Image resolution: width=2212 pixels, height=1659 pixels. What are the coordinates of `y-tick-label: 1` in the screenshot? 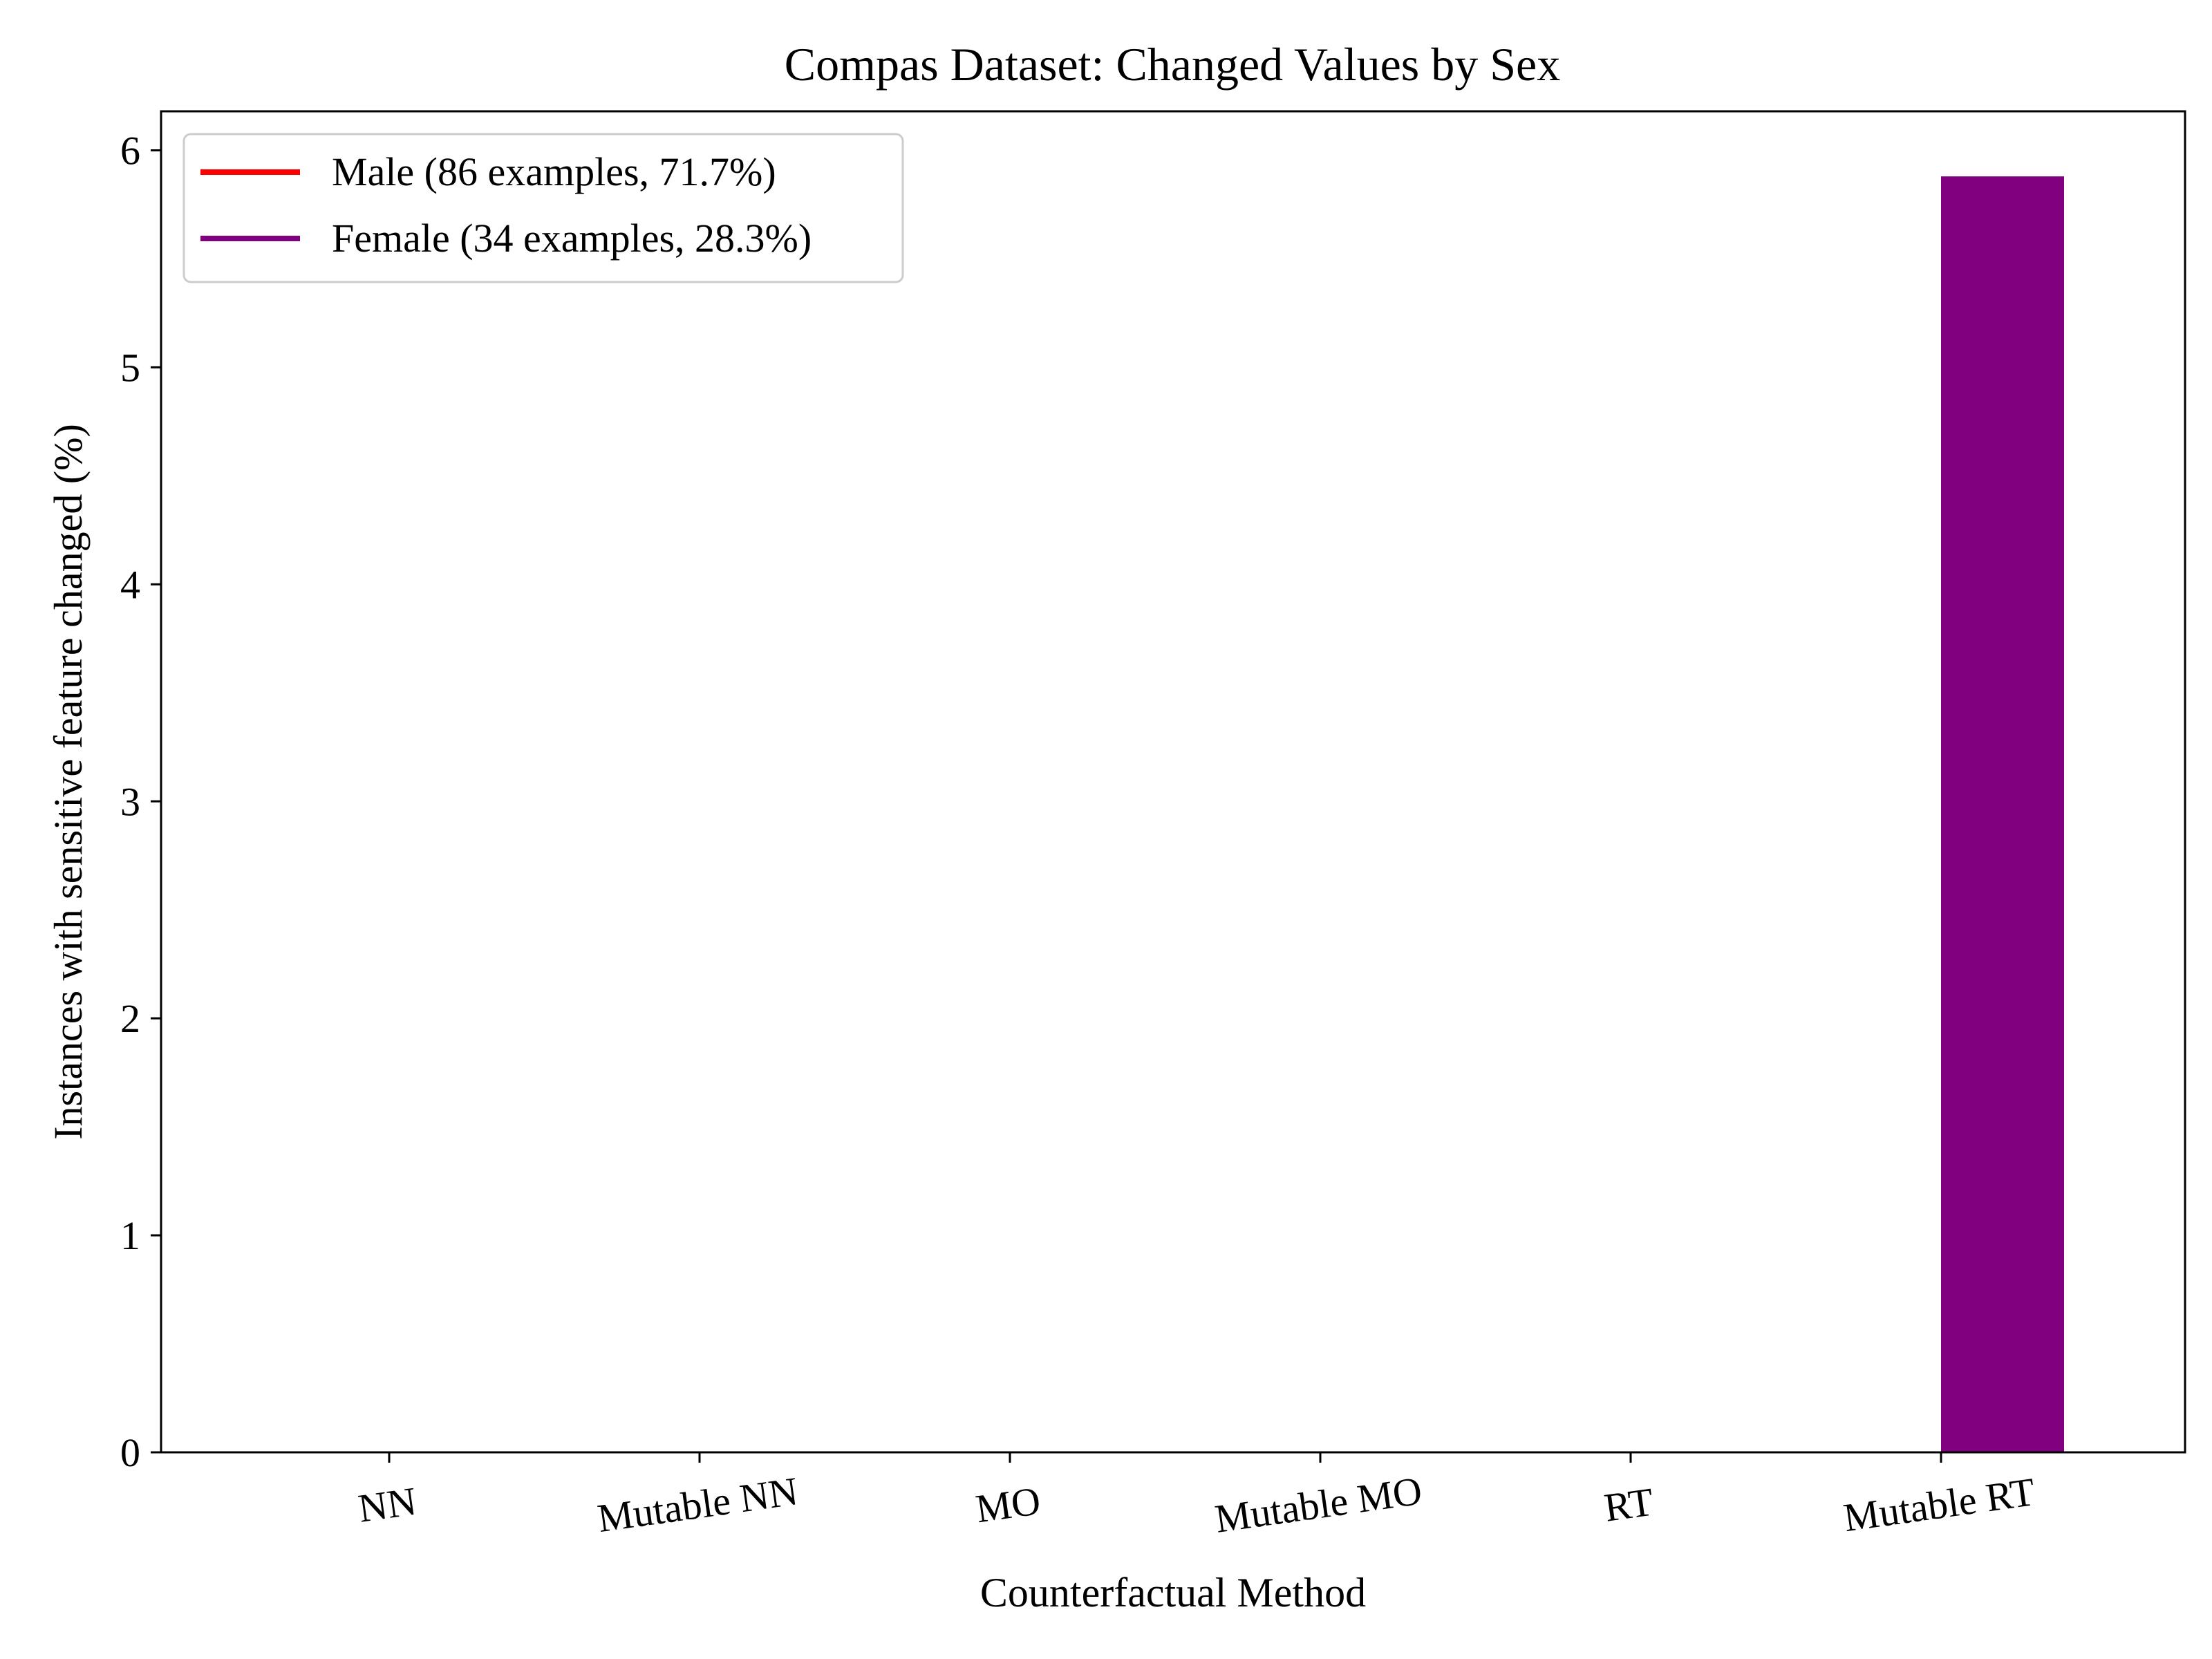 It's located at (130, 1235).